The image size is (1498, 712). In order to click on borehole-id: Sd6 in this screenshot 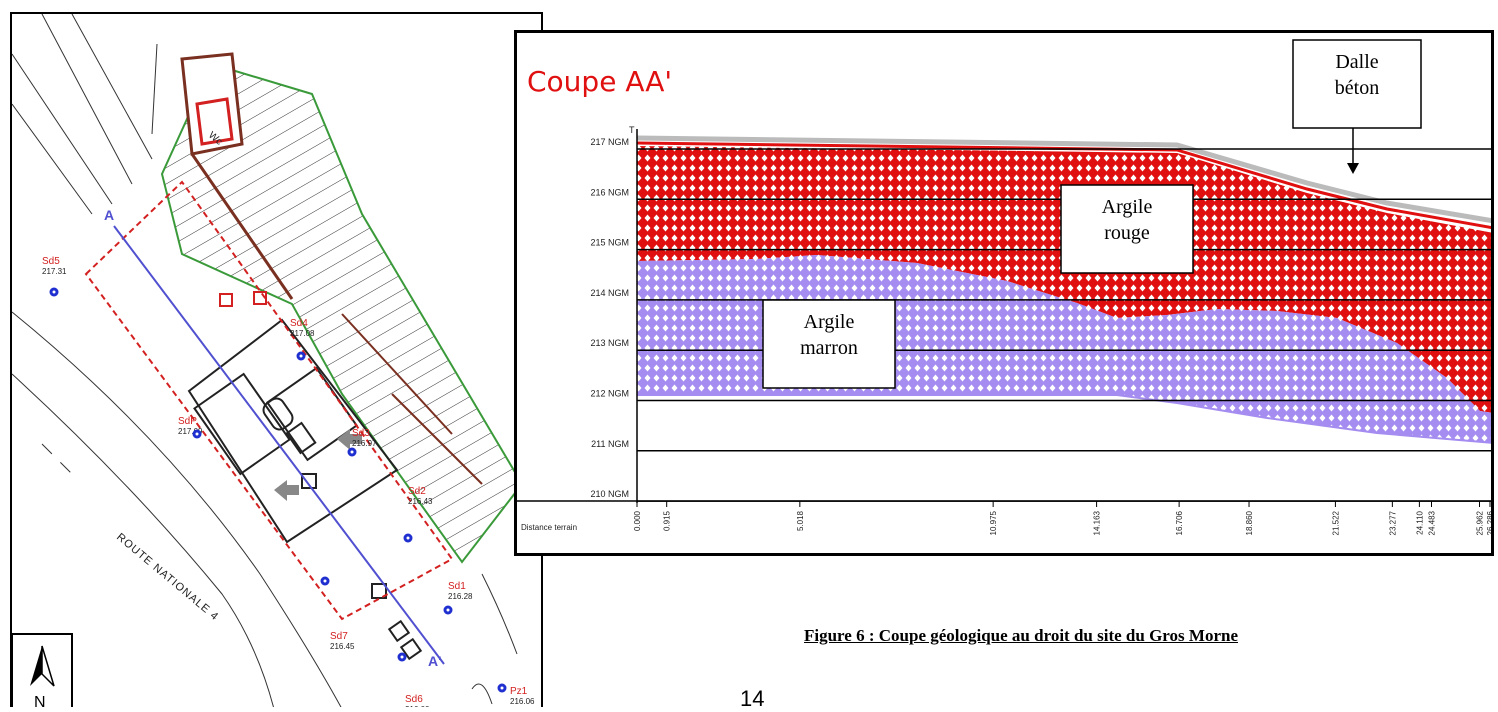, I will do `click(414, 699)`.